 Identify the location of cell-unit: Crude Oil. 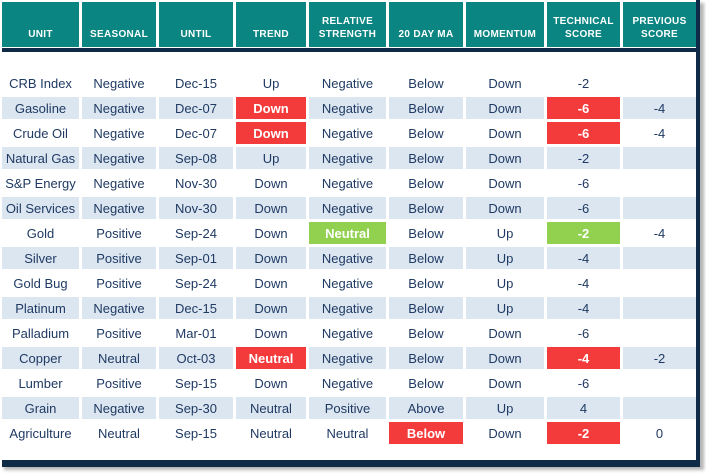
(40, 133).